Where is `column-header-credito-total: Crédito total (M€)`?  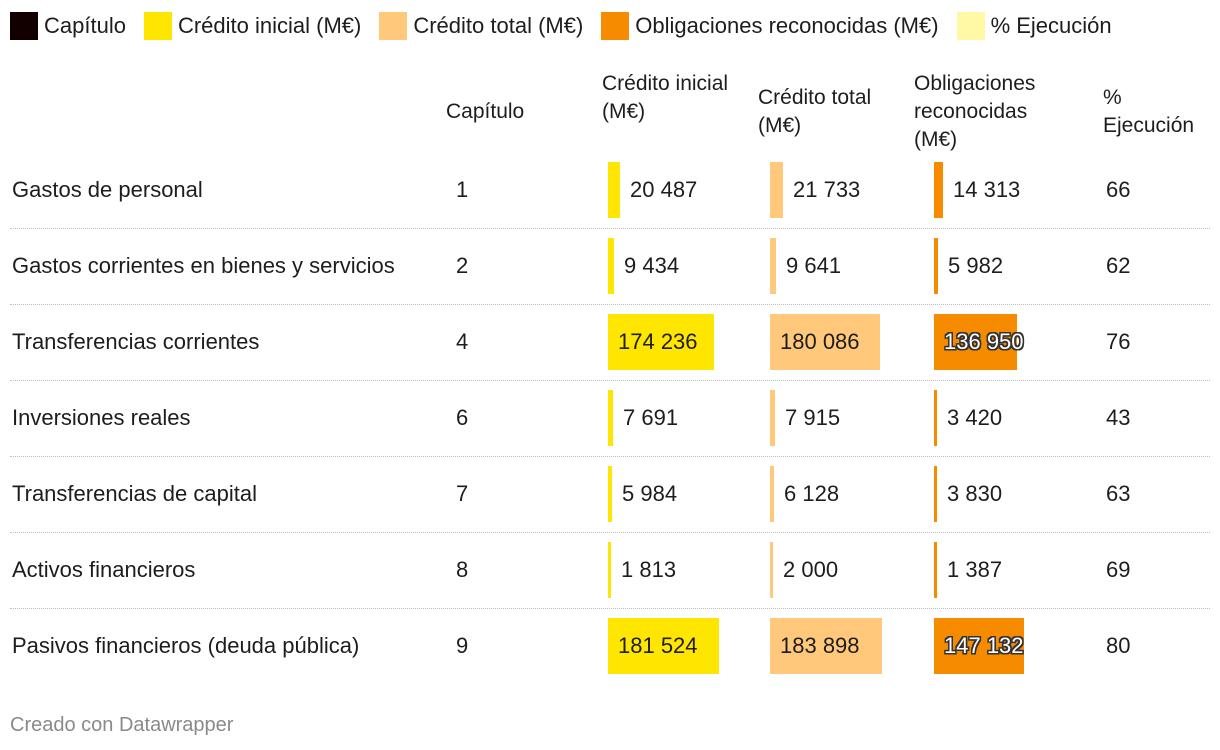
column-header-credito-total: Crédito total (M€) is located at coordinates (815, 111).